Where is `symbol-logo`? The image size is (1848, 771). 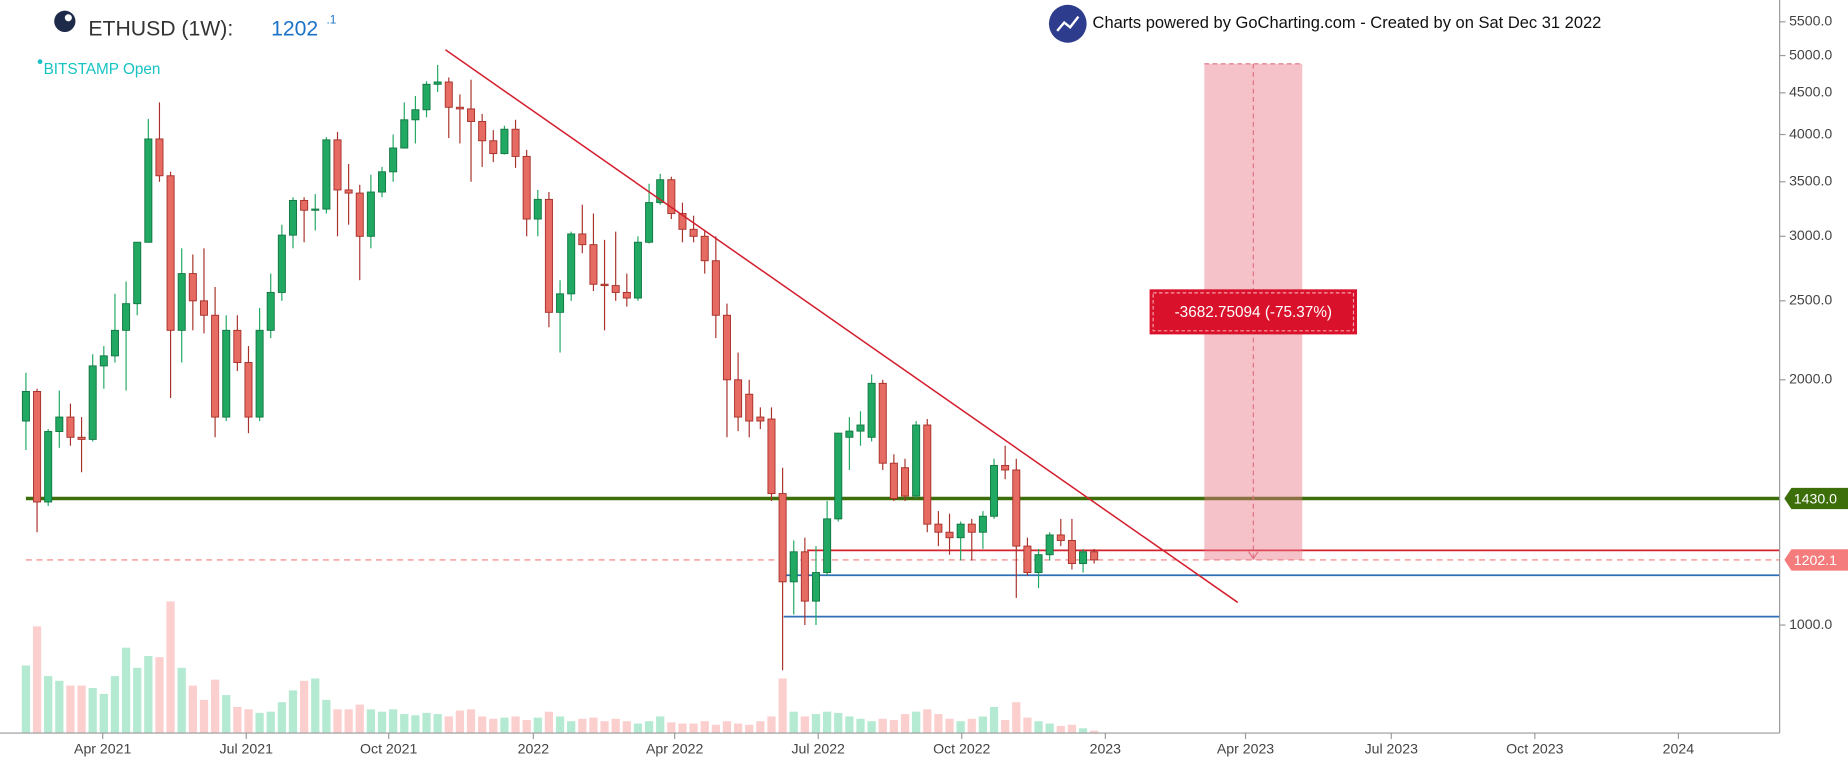
symbol-logo is located at coordinates (65, 21).